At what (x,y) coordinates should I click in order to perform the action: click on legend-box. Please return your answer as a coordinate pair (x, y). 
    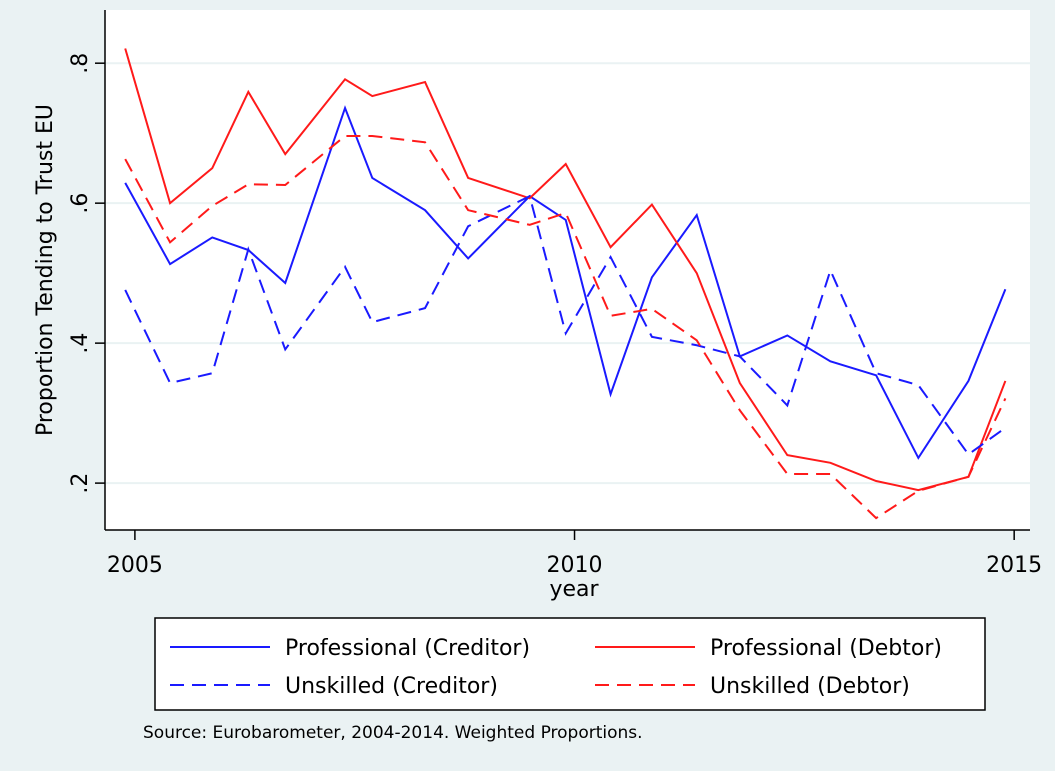
    Looking at the image, I should click on (570, 664).